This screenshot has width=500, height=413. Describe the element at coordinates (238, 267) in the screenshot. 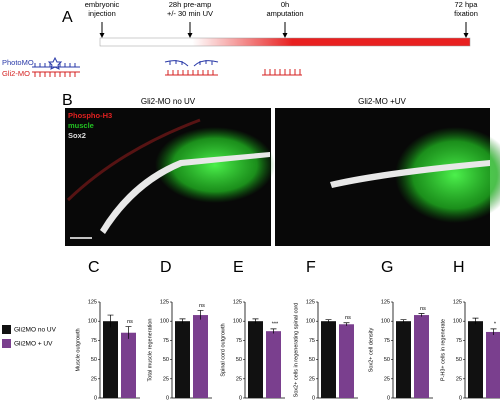

I see `panel-letter: E` at that location.